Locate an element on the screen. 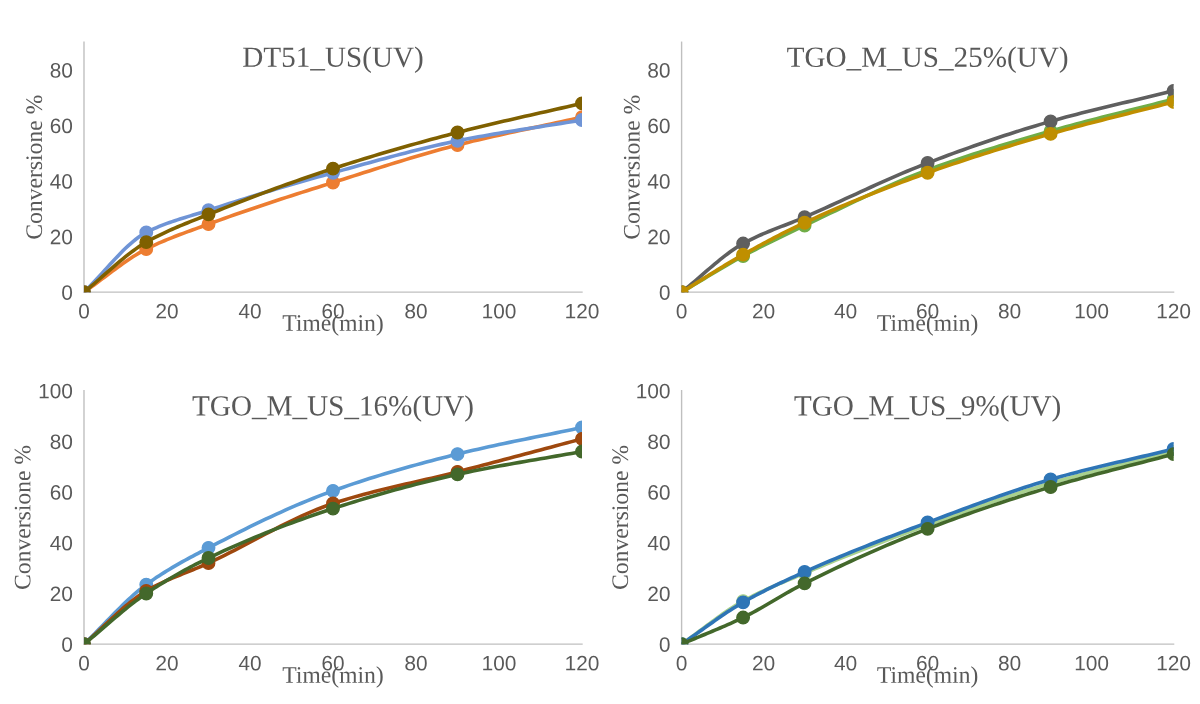 Image resolution: width=1200 pixels, height=704 pixels. chart-title: TGO_M_US_9%(UV) is located at coordinates (927, 408).